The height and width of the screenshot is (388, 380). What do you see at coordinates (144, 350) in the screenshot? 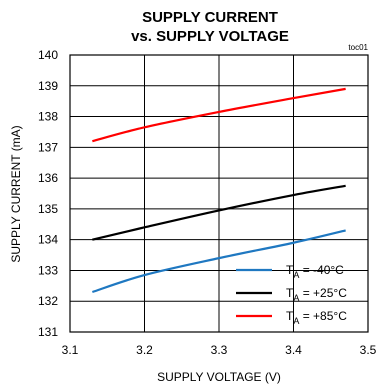
I see `x-tick-label-1: 3.2` at bounding box center [144, 350].